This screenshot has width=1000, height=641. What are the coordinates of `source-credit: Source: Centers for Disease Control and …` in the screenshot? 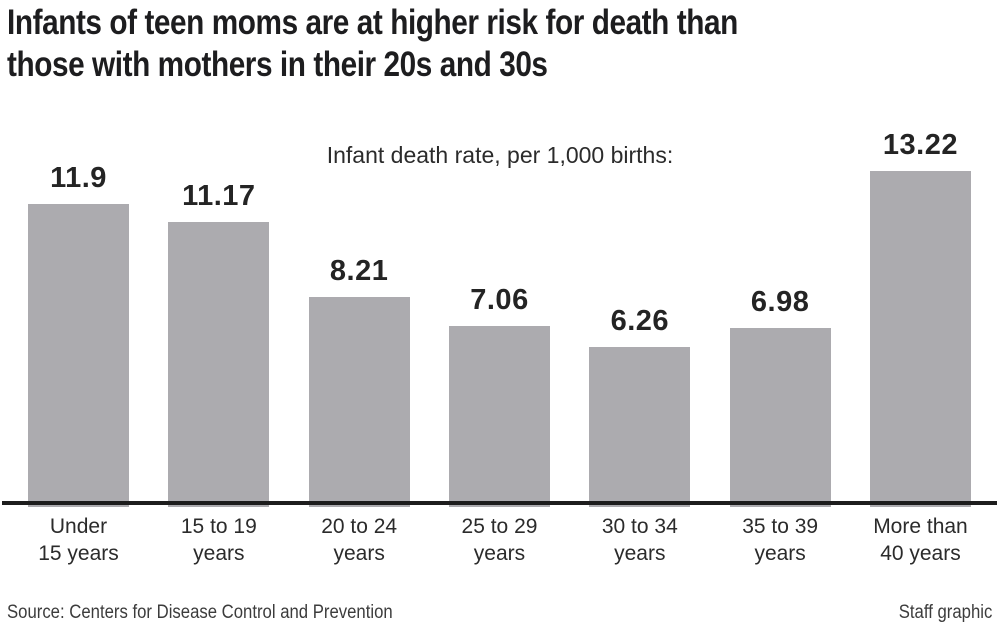 It's located at (200, 612).